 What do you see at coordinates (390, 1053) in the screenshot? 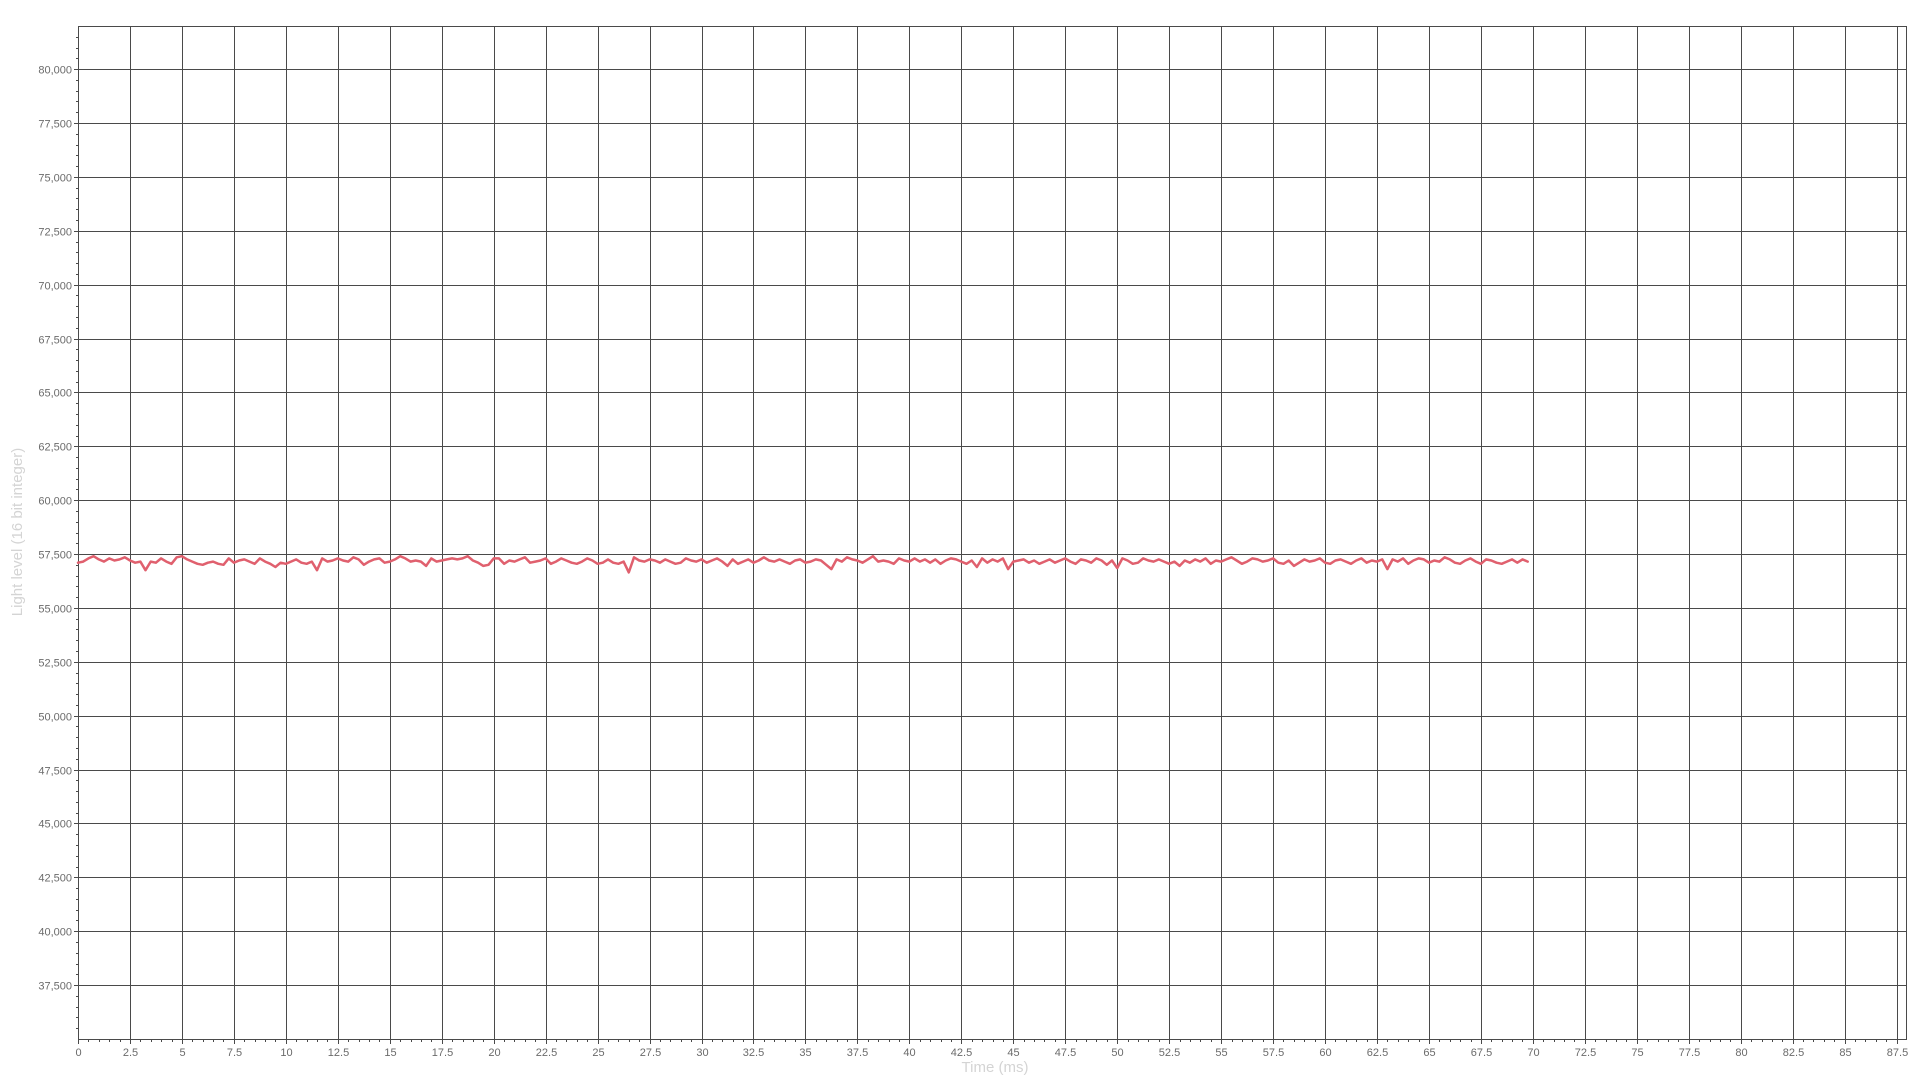
I see `x-tick-label: 15` at bounding box center [390, 1053].